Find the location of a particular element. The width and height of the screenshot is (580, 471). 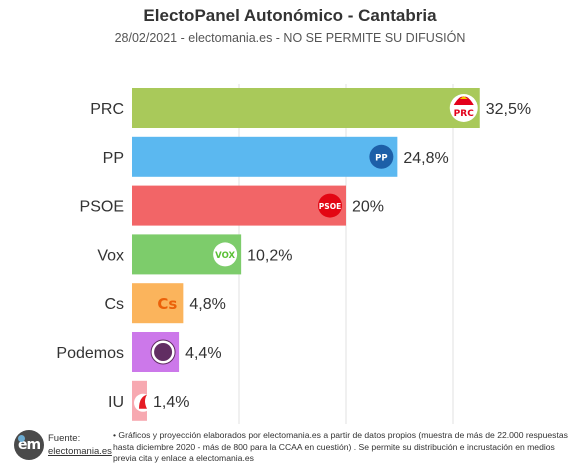

source-label: Fuente: is located at coordinates (64, 438).